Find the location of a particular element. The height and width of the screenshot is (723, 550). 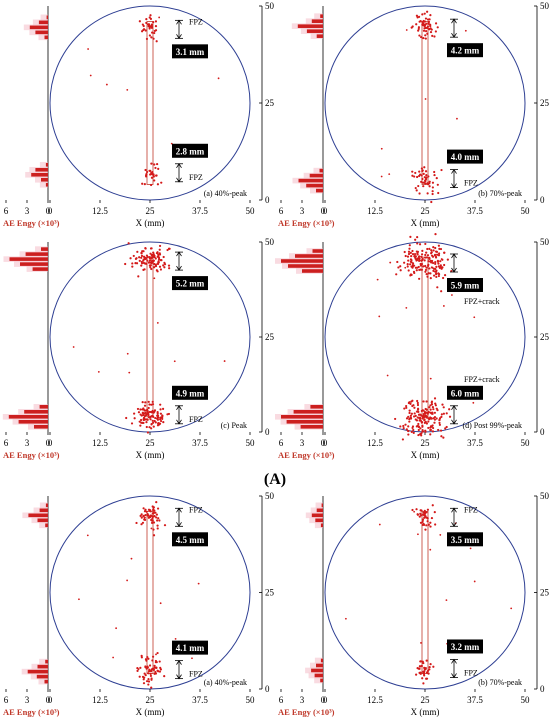

fpz-top-size-box is located at coordinates (465, 285).